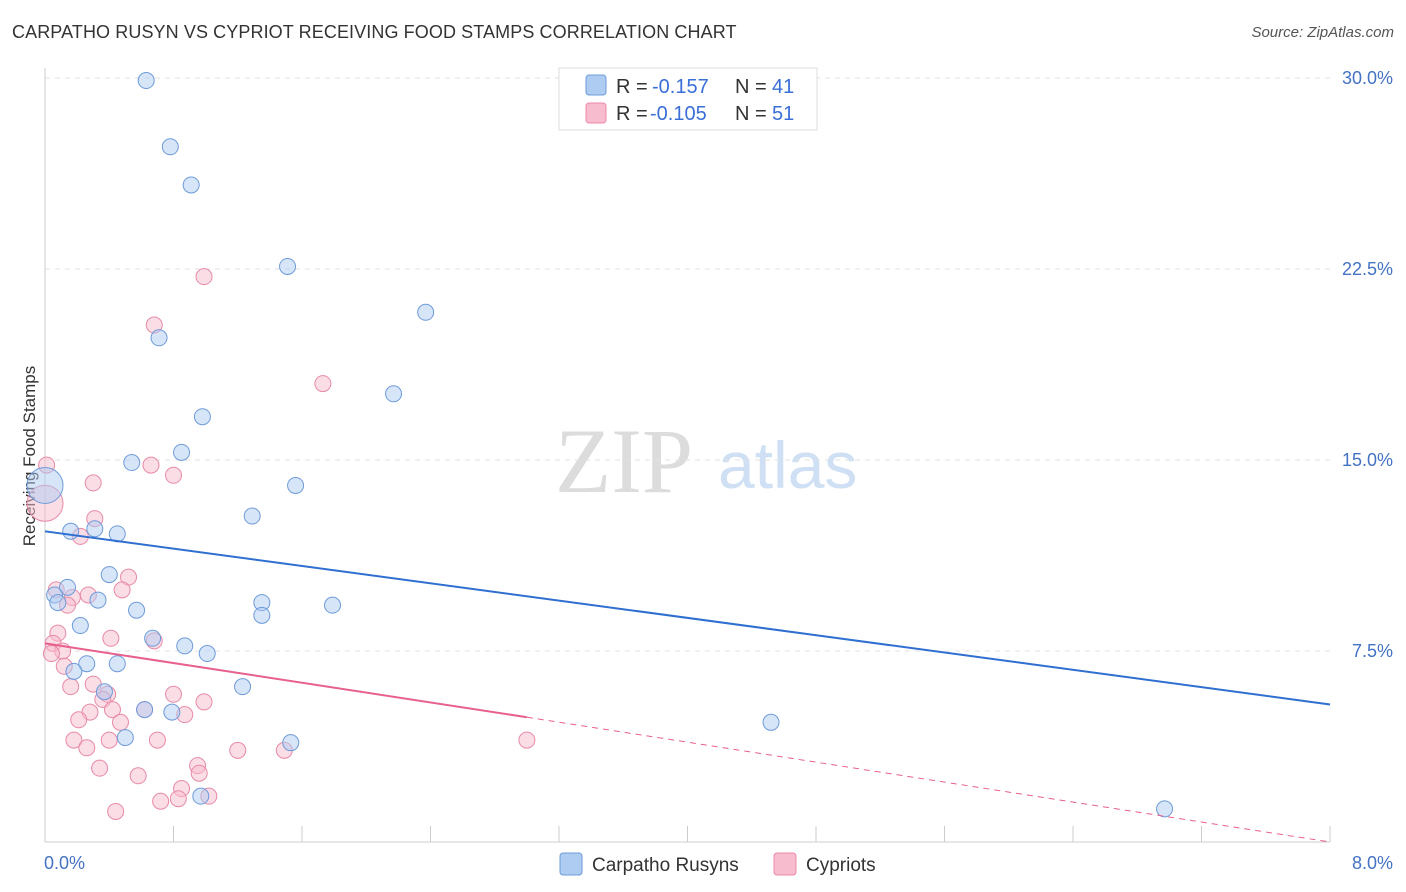  I want to click on legend-r-value-blue: -0.157, so click(680, 87).